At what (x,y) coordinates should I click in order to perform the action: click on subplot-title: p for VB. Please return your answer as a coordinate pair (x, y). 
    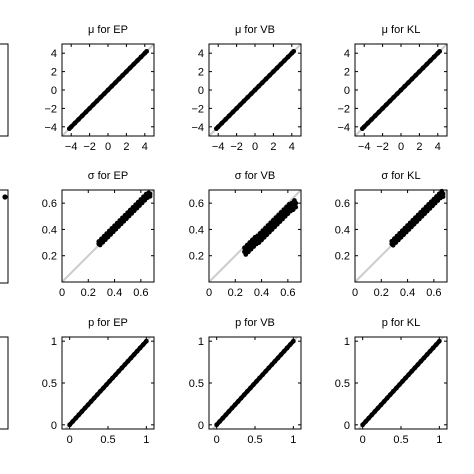
    Looking at the image, I should click on (255, 323).